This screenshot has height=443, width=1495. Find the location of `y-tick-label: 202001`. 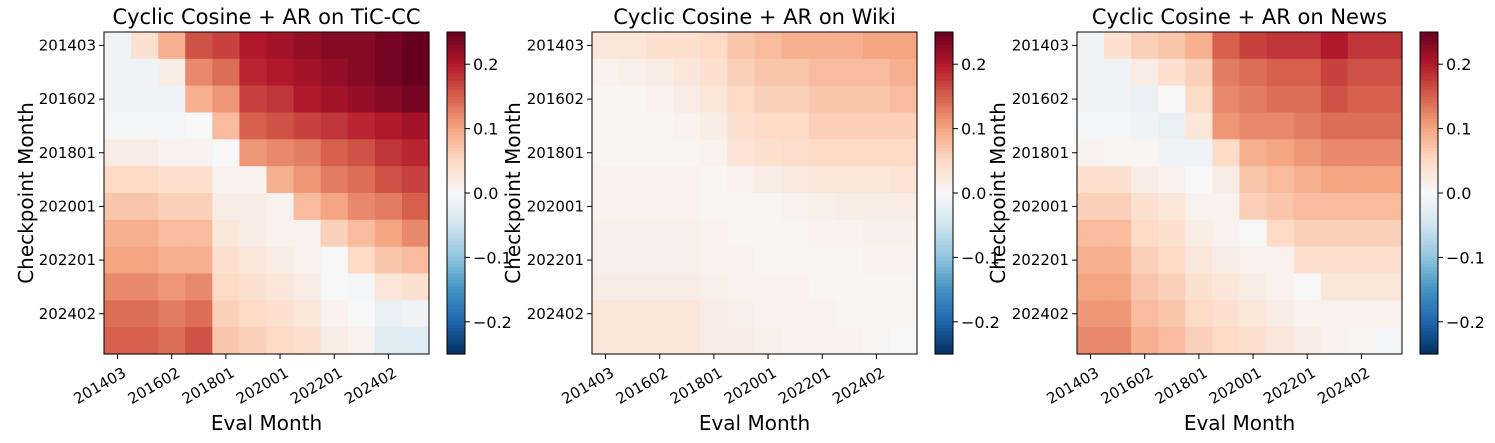

y-tick-label: 202001 is located at coordinates (1040, 206).